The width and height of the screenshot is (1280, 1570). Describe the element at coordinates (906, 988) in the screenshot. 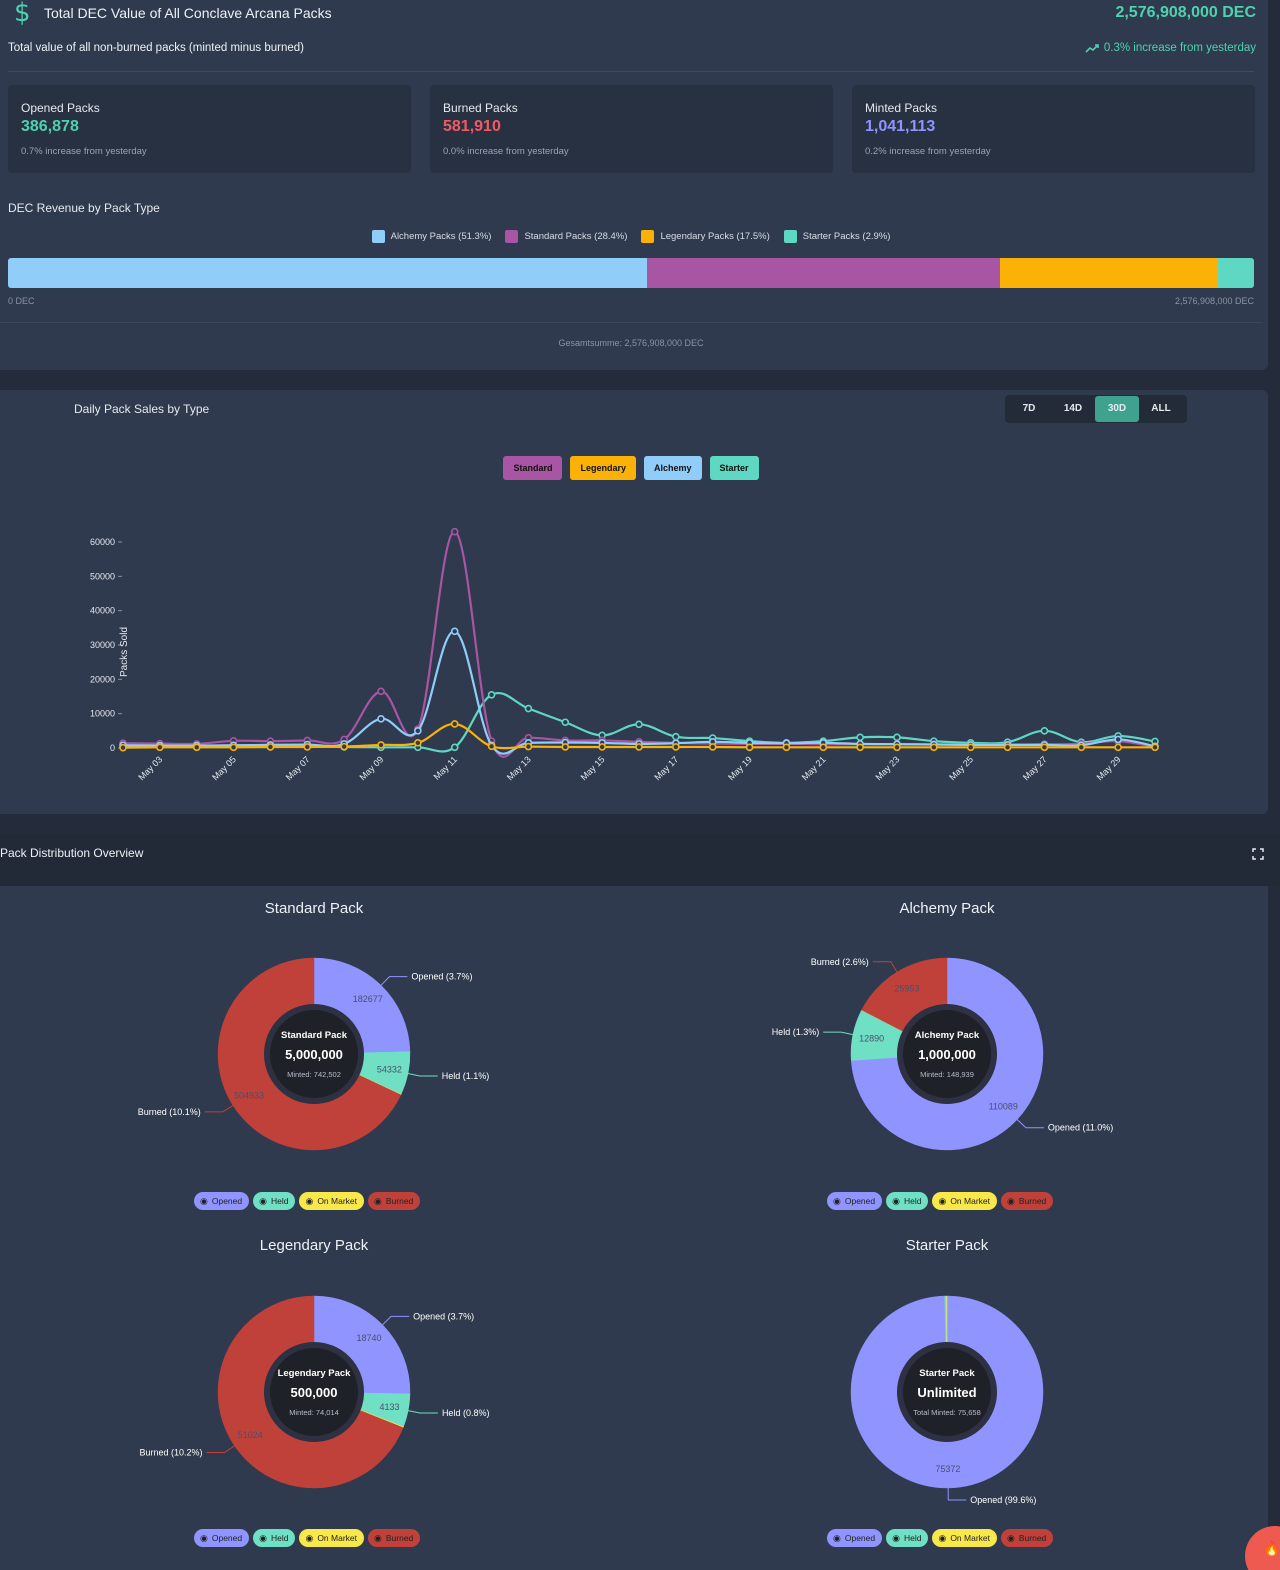

I see `slice-value-label: 25953` at that location.